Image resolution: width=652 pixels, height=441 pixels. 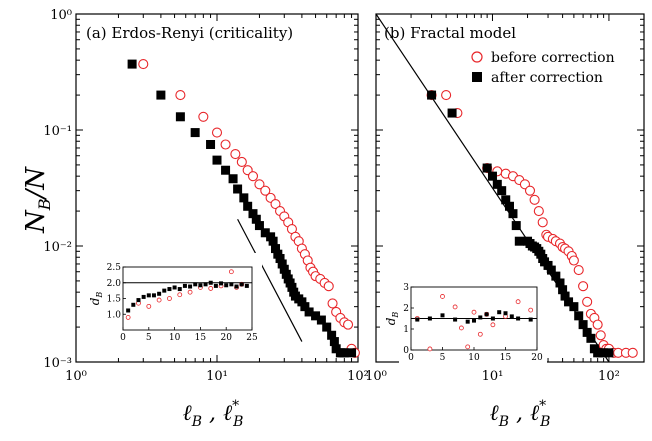 What do you see at coordinates (252, 338) in the screenshot?
I see `inset-x-tick-label: 25` at bounding box center [252, 338].